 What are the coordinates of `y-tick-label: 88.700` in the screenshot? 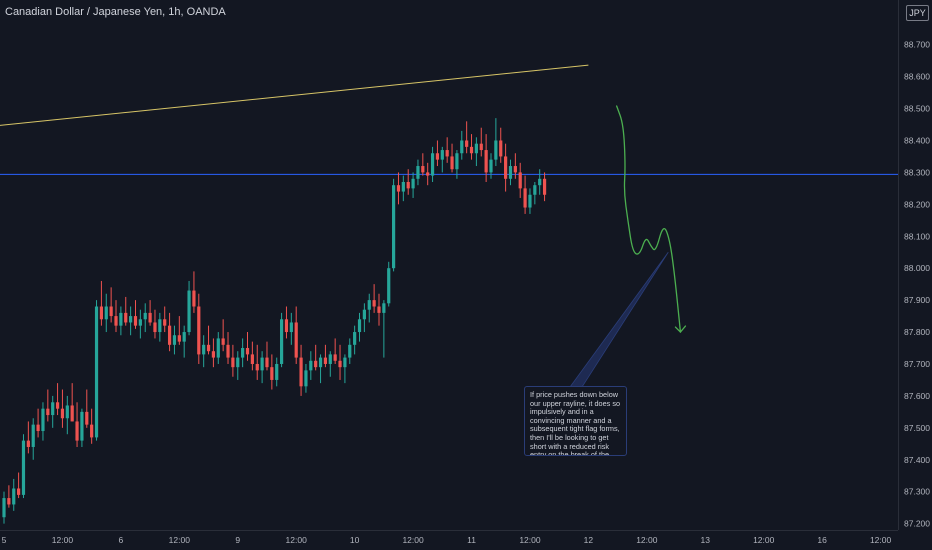 It's located at (917, 45).